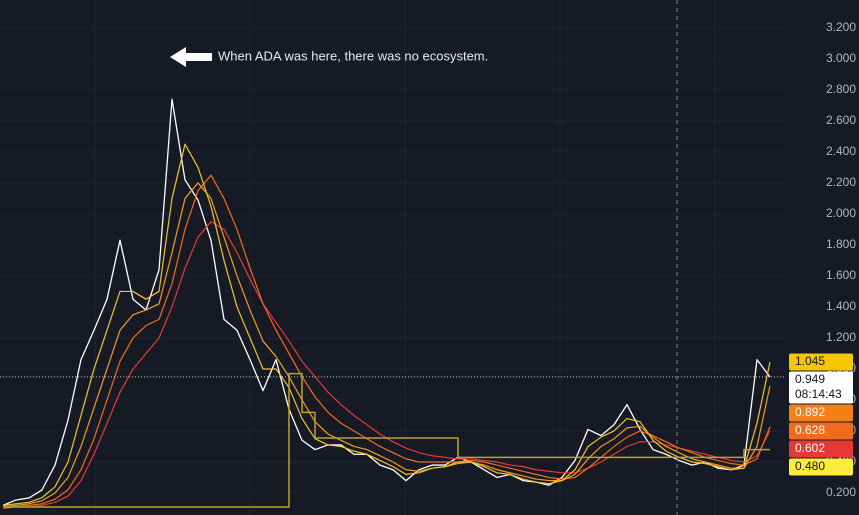 The height and width of the screenshot is (515, 859). What do you see at coordinates (810, 430) in the screenshot?
I see `price-label-text: 0.628` at bounding box center [810, 430].